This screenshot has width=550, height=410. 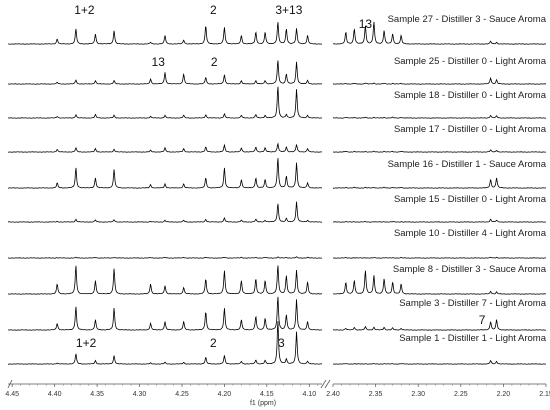 What do you see at coordinates (467, 19) in the screenshot?
I see `sample-label: Sample 27 - Distiller 3 - Sauce Aroma` at bounding box center [467, 19].